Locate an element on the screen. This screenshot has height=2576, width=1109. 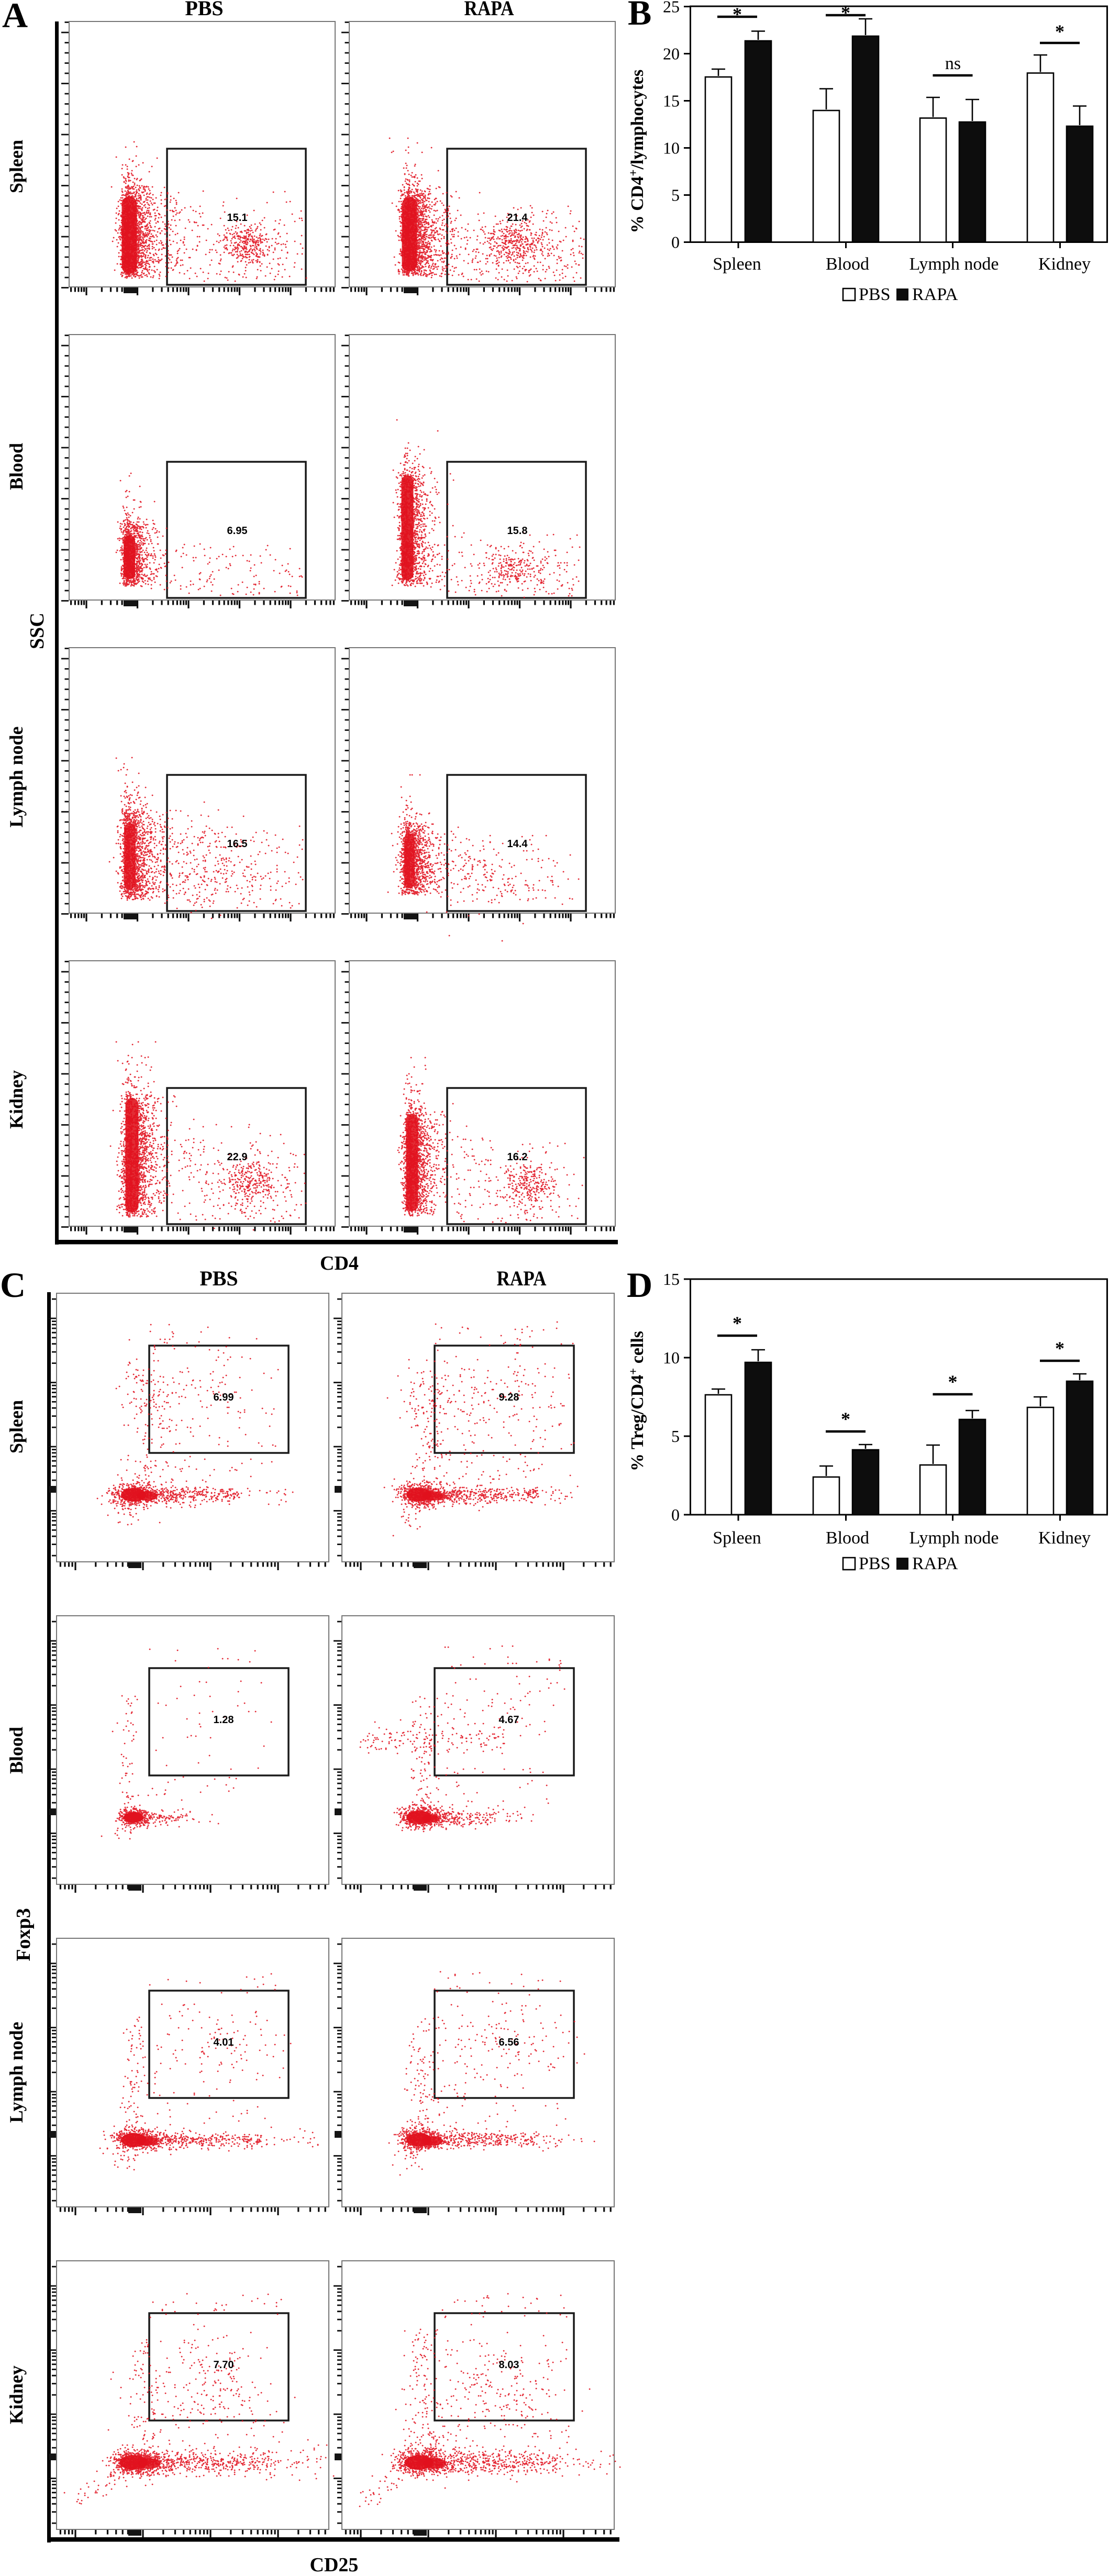
svg-text: 16.2 is located at coordinates (518, 1157).